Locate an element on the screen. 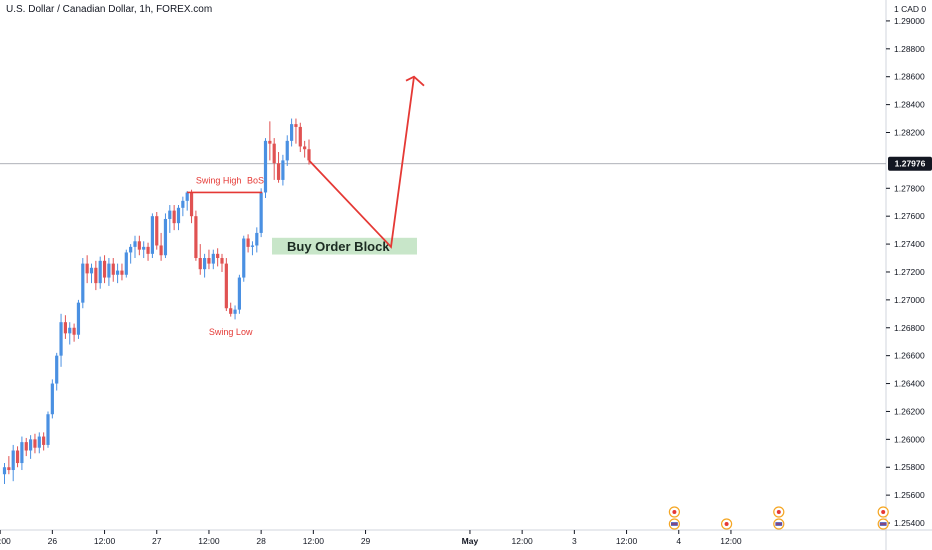 This screenshot has height=550, width=932. y-tick-label: 1.26200 is located at coordinates (909, 411).